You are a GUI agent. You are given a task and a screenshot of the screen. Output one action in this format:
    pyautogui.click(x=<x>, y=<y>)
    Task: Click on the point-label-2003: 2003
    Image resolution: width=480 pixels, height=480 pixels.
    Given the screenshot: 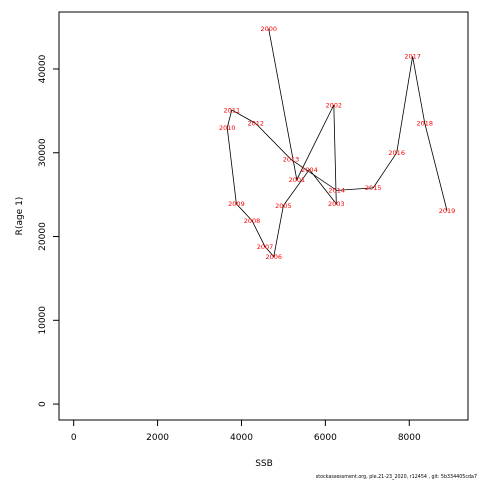 What is the action you would take?
    pyautogui.click(x=336, y=204)
    